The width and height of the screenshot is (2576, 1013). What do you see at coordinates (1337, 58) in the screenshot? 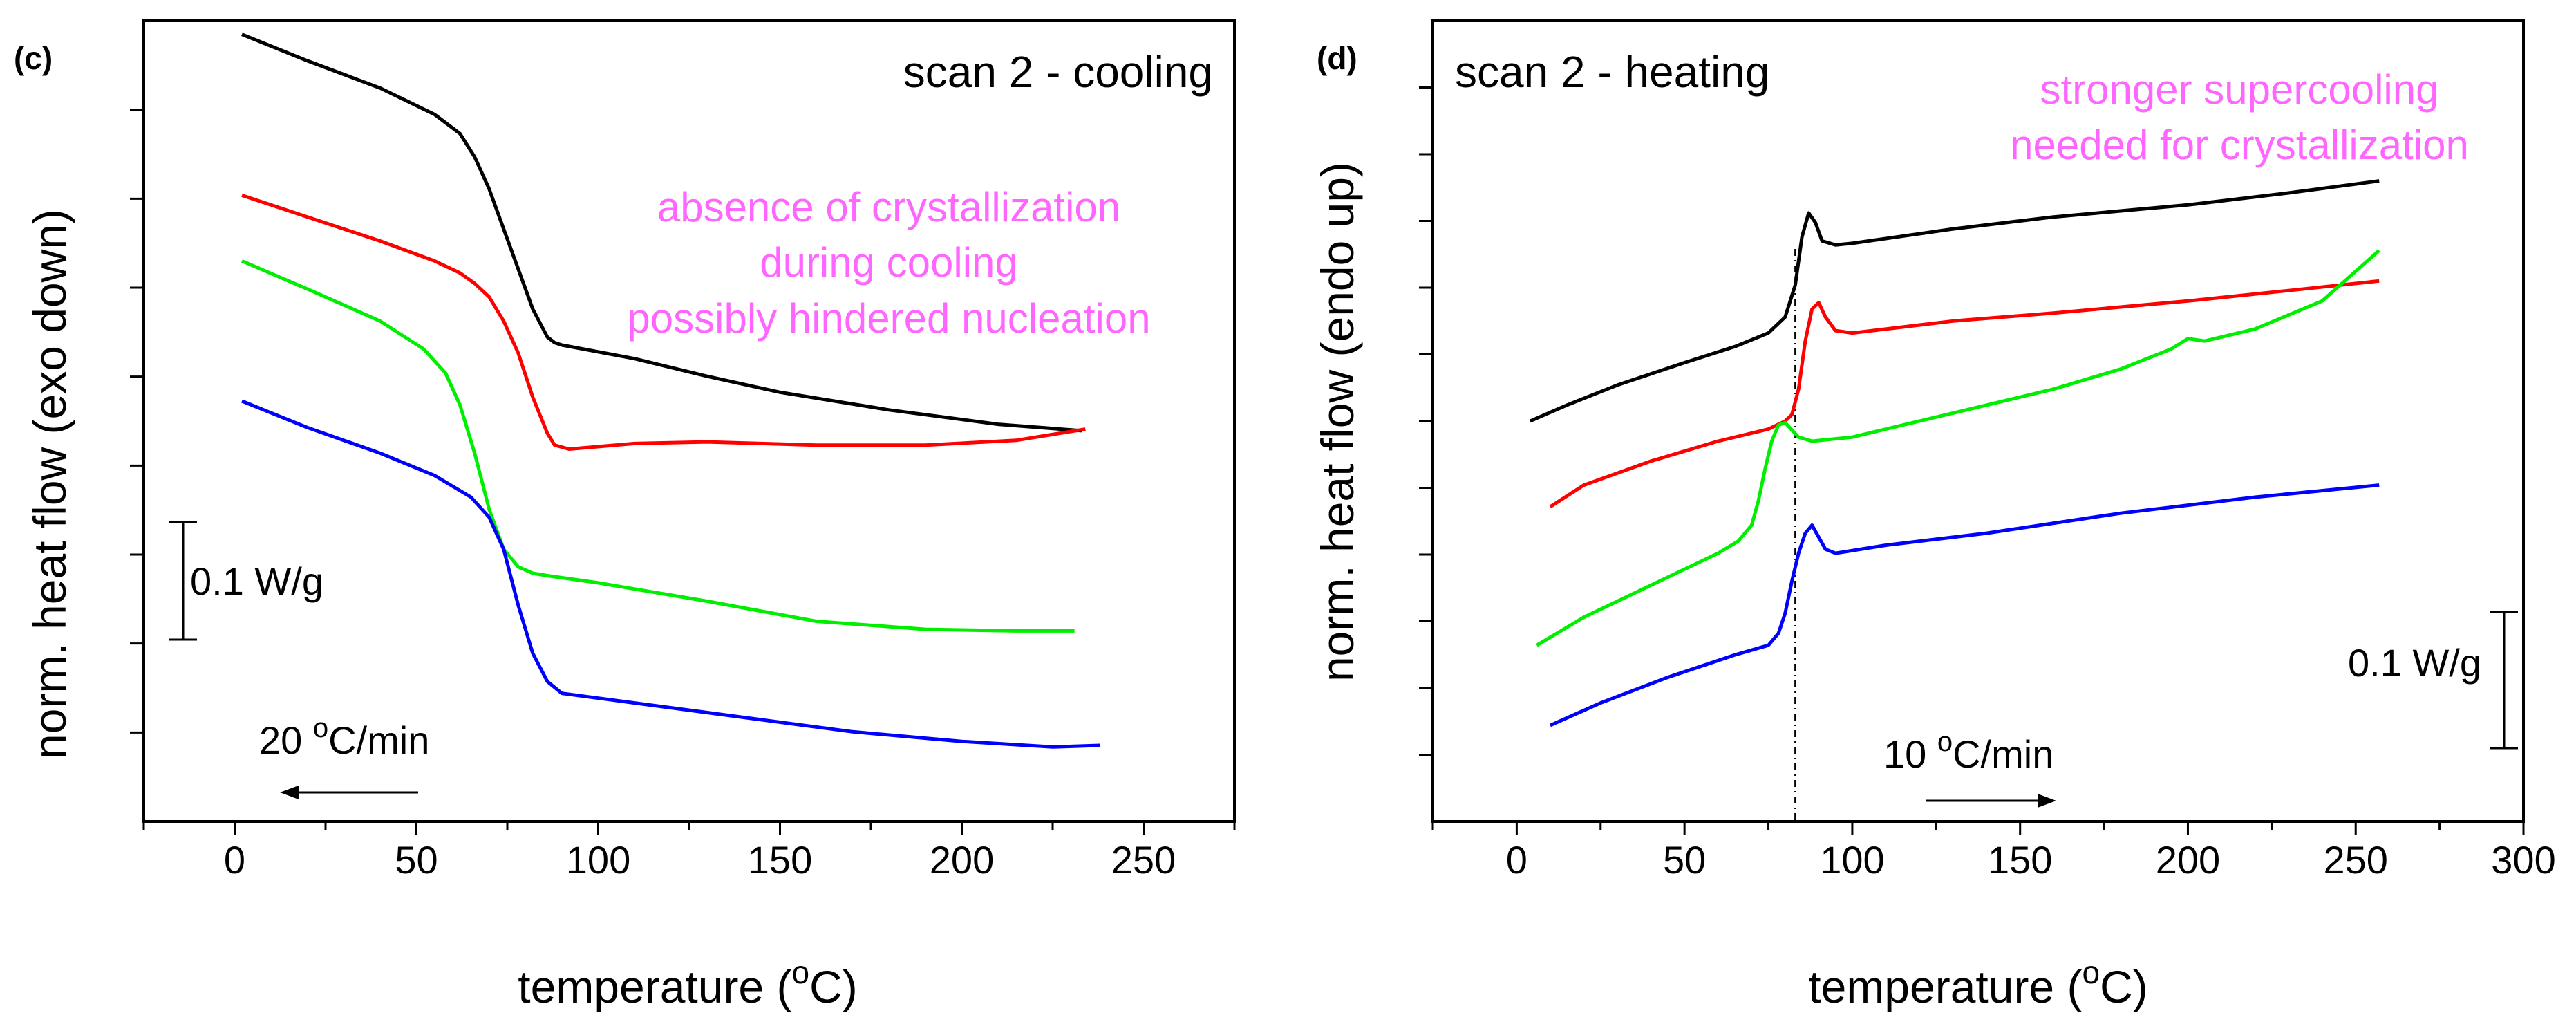
I see `panel-d-label: (d)` at bounding box center [1337, 58].